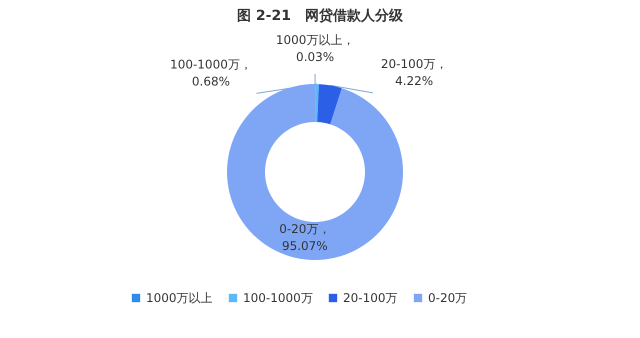 The image size is (640, 338). I want to click on data-label: 20-100万，4.22%, so click(414, 72).